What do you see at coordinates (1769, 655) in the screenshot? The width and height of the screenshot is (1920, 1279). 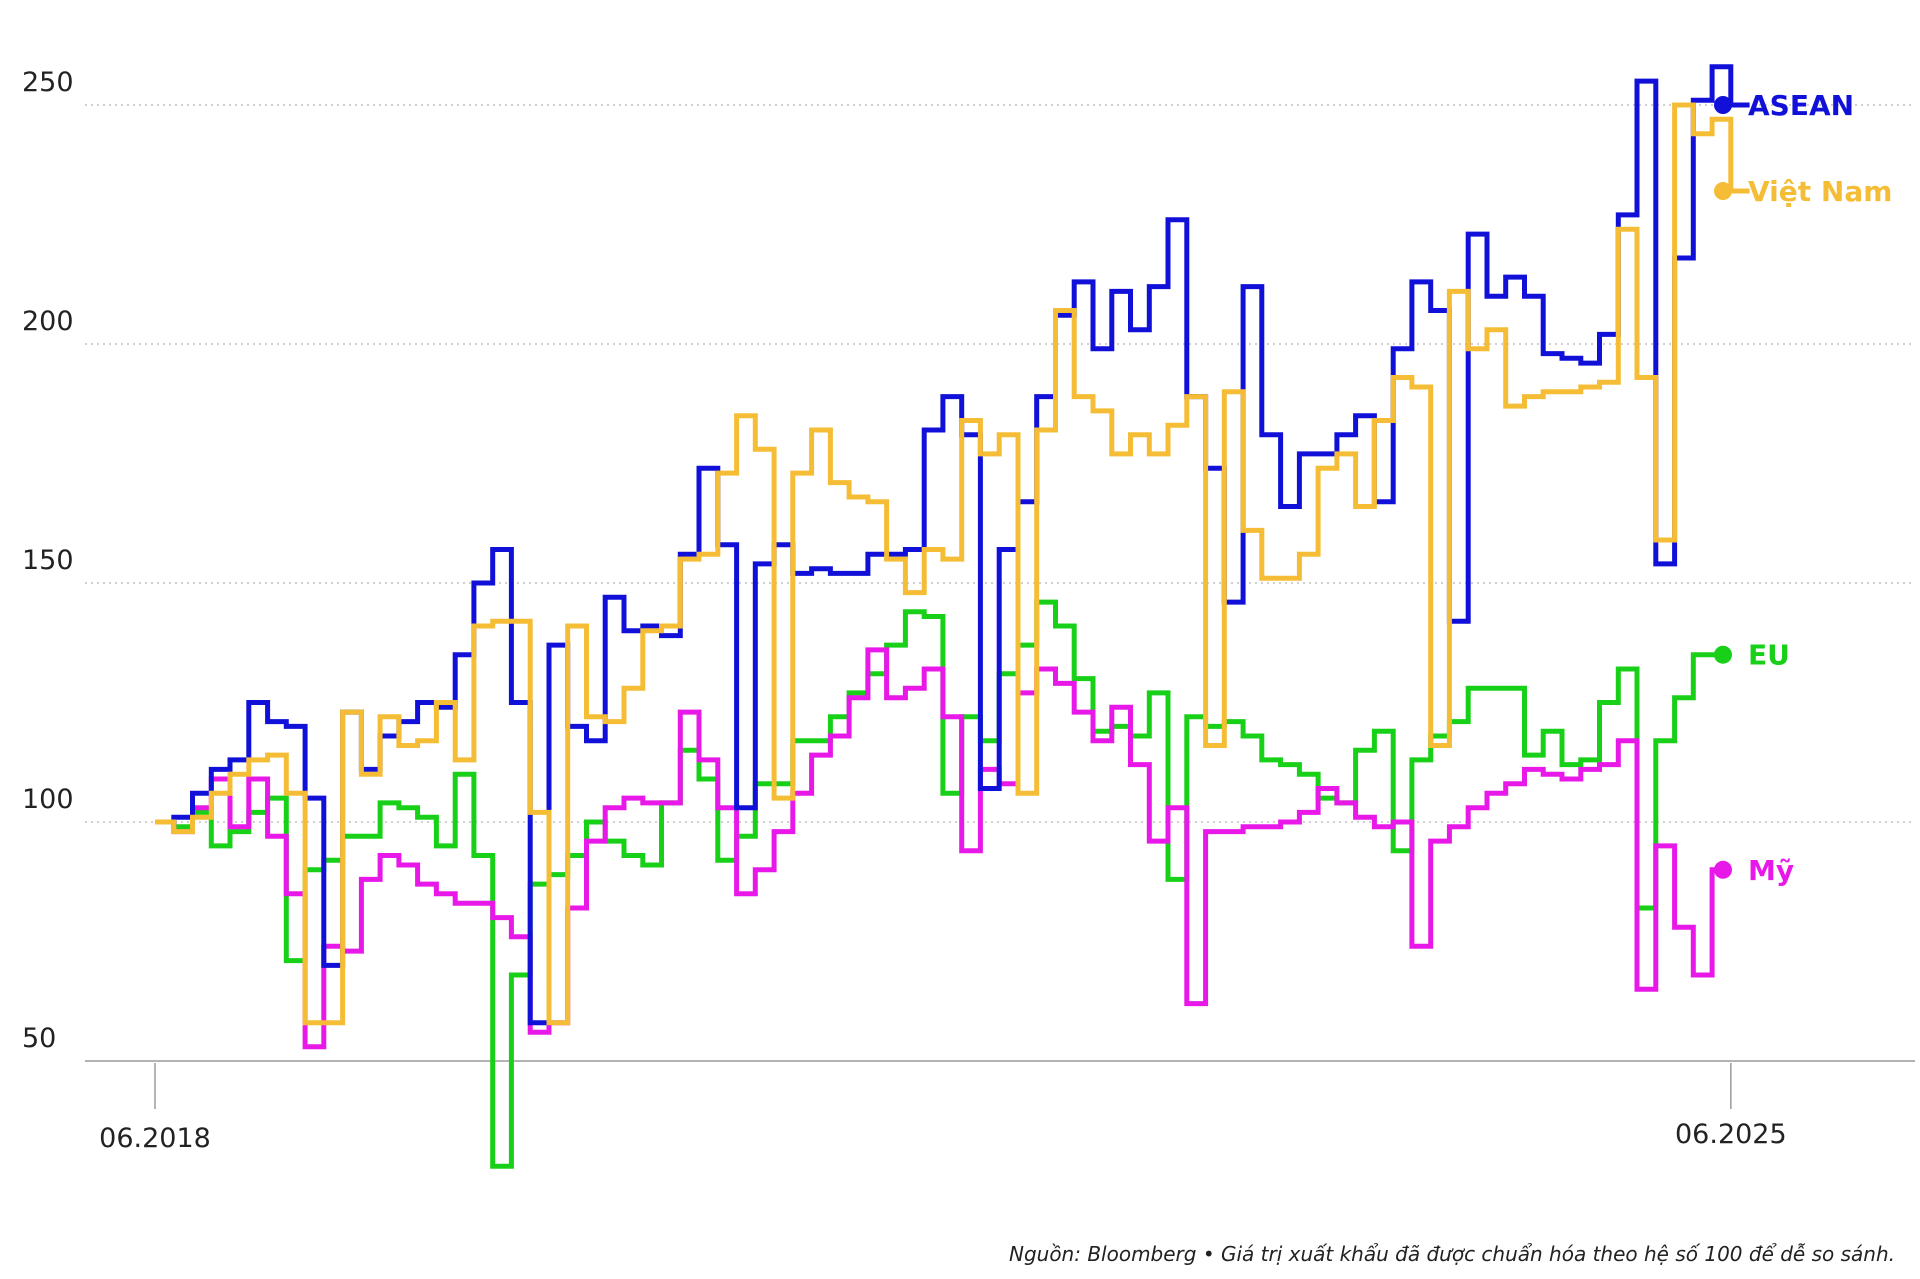 I see `series-label: EU` at bounding box center [1769, 655].